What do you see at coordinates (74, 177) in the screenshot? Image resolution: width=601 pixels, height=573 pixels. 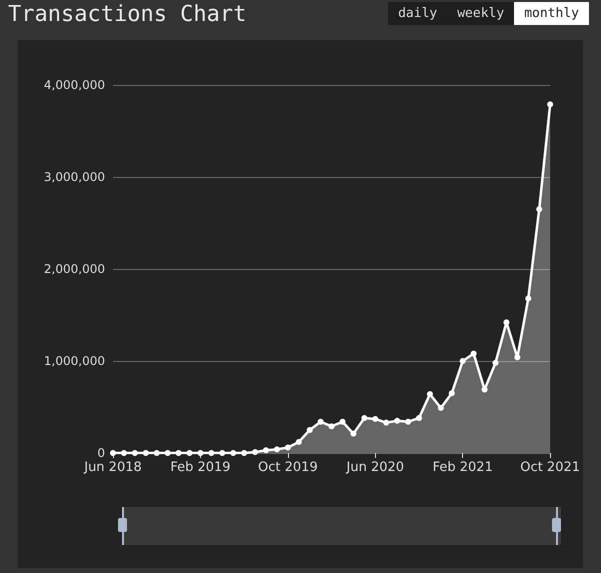 I see `y-tick-label: 3,000,000` at bounding box center [74, 177].